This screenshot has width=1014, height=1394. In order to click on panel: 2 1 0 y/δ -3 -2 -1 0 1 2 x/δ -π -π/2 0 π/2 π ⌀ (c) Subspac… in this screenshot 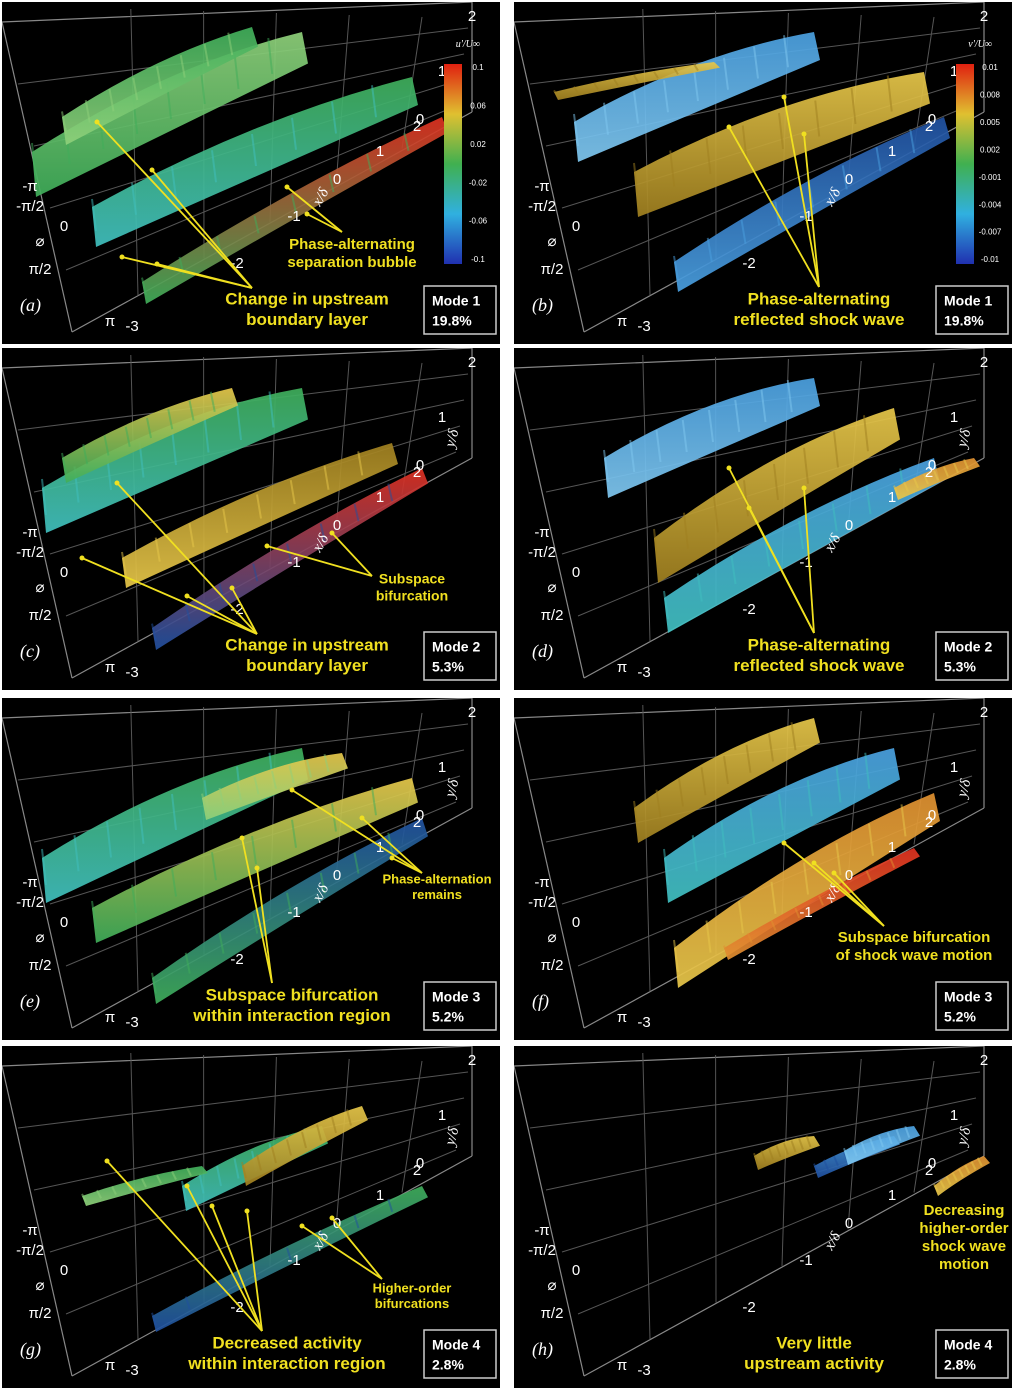, I will do `click(250, 518)`.